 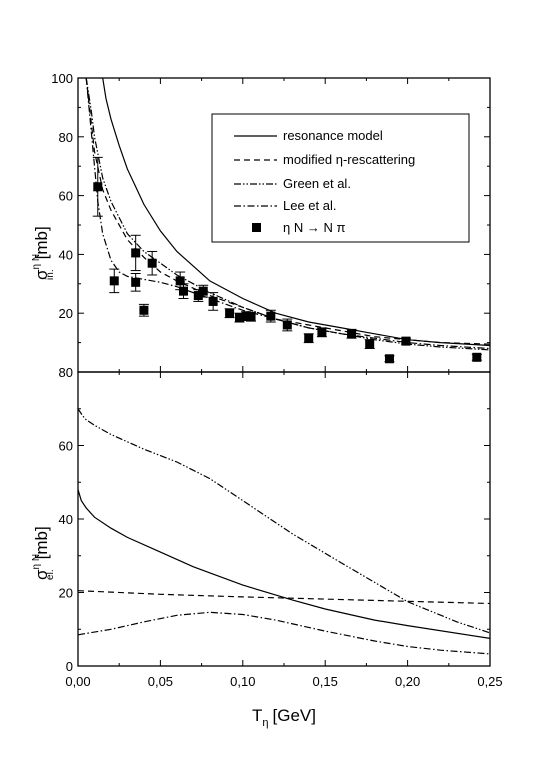 What do you see at coordinates (66, 519) in the screenshot?
I see `bottom-ytick-label-2: 40` at bounding box center [66, 519].